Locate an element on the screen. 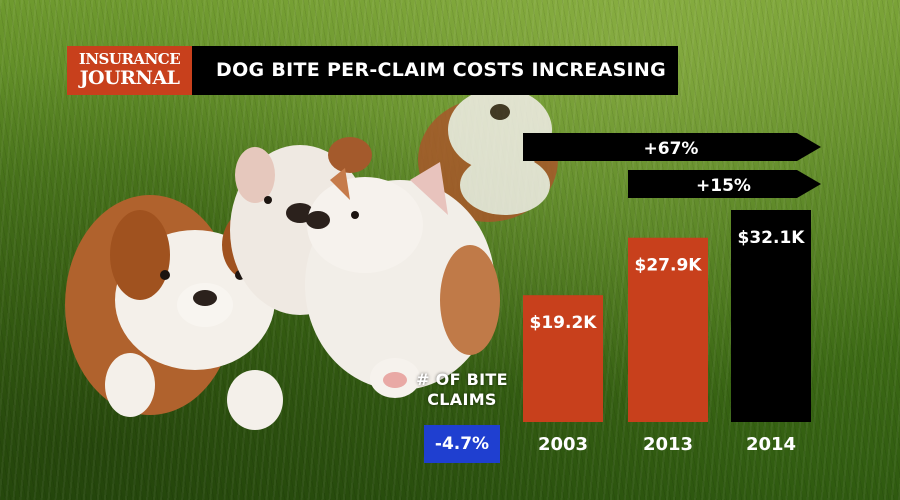 This screenshot has width=900, height=500. value-label-2013: $27.9K is located at coordinates (669, 266).